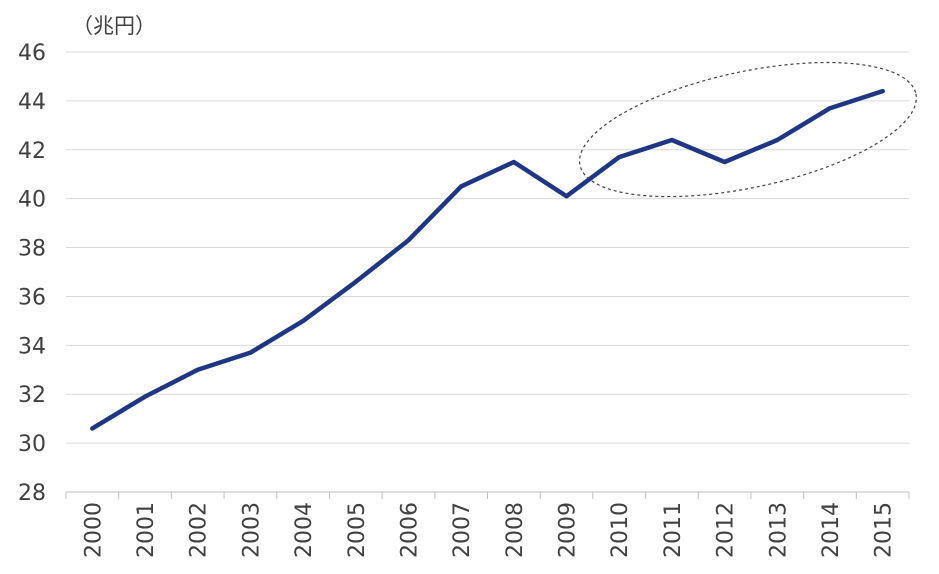 This screenshot has width=939, height=574. What do you see at coordinates (32, 200) in the screenshot?
I see `y-tick-label: 40` at bounding box center [32, 200].